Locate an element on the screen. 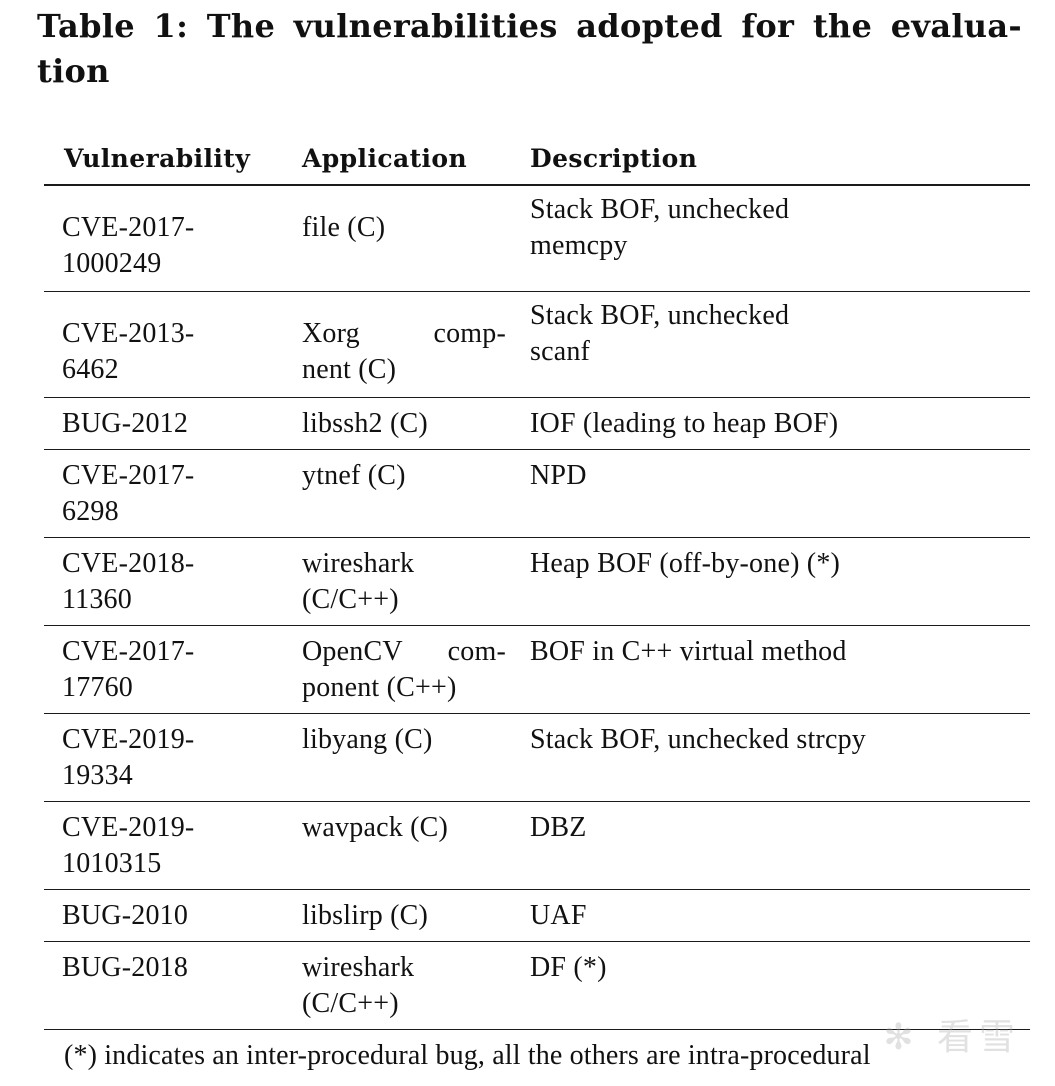  table-row: BUG-2018 wireshark (C/C++) DF (*) is located at coordinates (537, 985).